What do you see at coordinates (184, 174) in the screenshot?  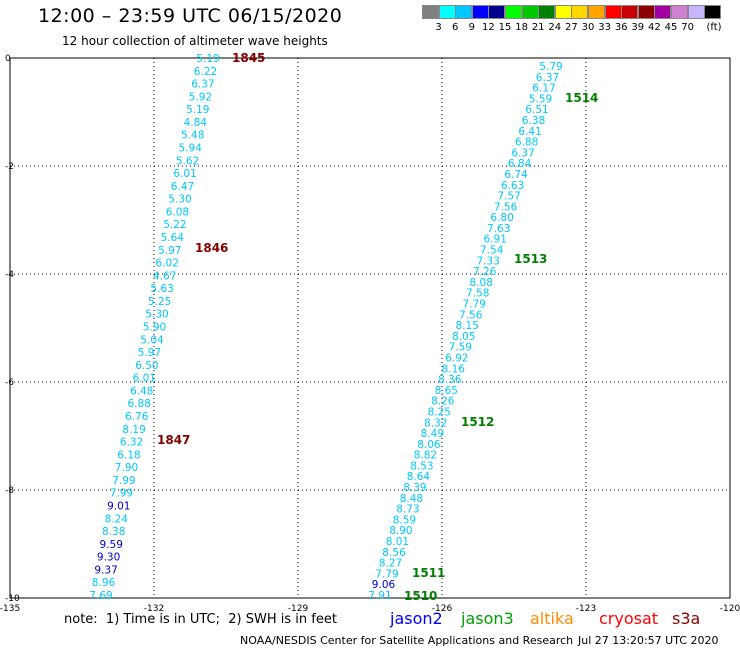 I see `wave-height-label: 6.01` at bounding box center [184, 174].